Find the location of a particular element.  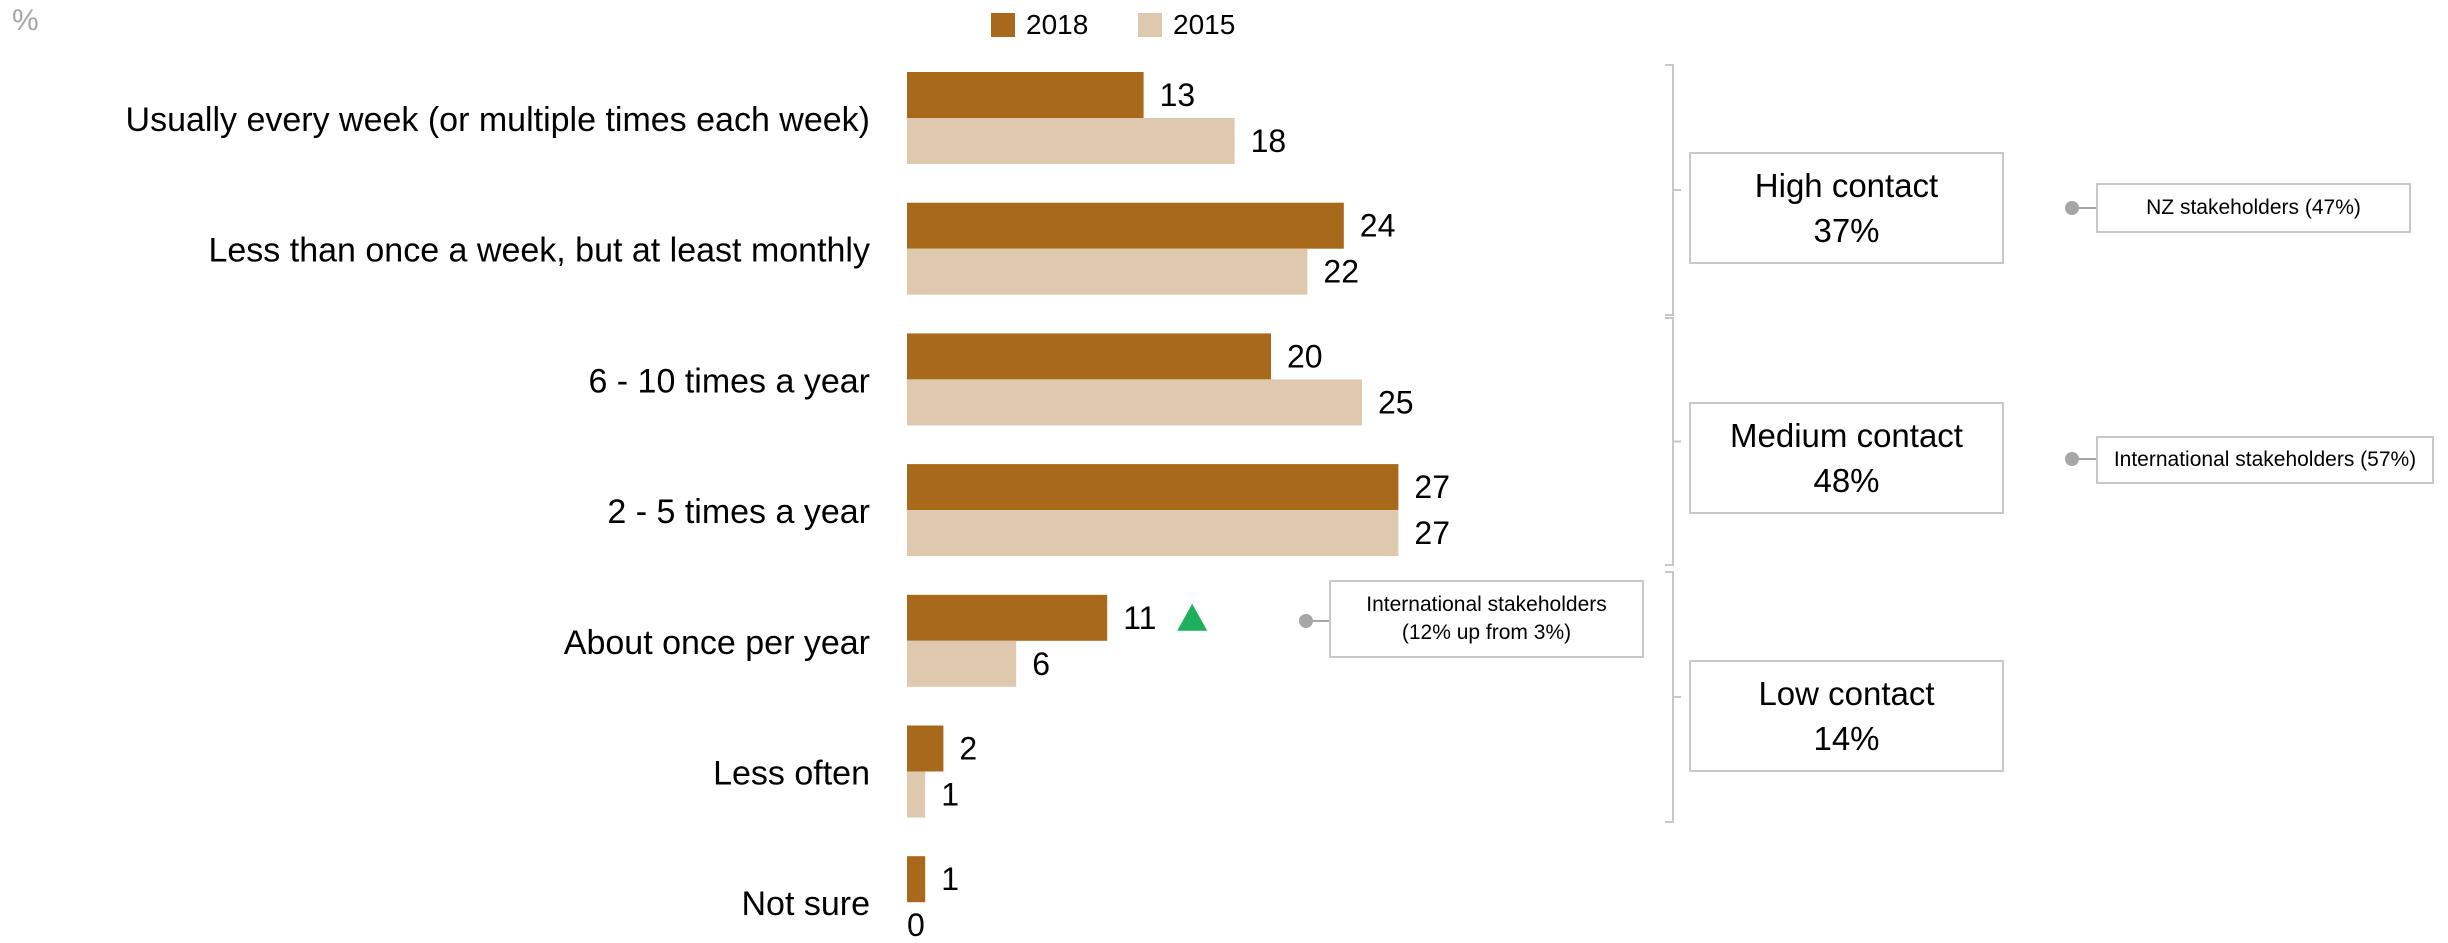

group-label: High contact is located at coordinates (1846, 185).